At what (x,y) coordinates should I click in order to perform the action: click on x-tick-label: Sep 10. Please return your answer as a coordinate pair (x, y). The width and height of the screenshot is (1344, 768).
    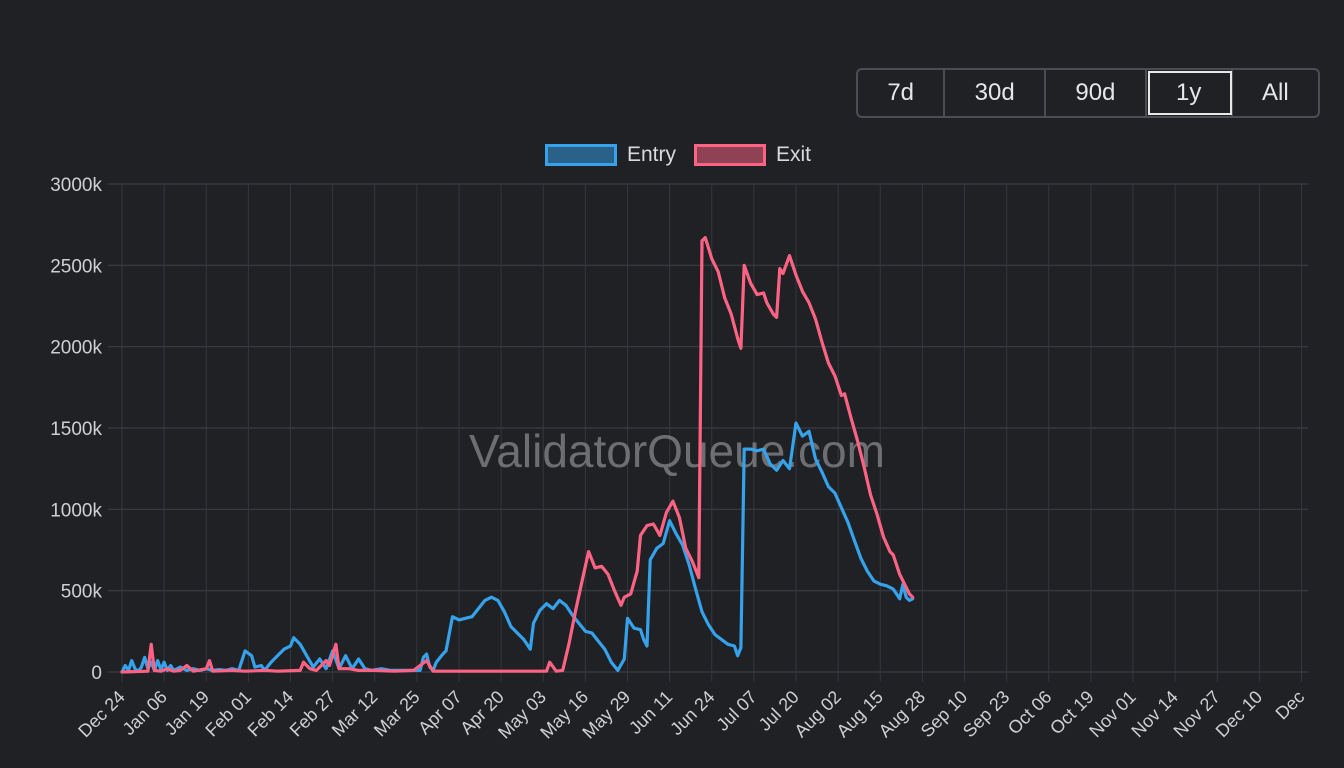
    Looking at the image, I should click on (944, 714).